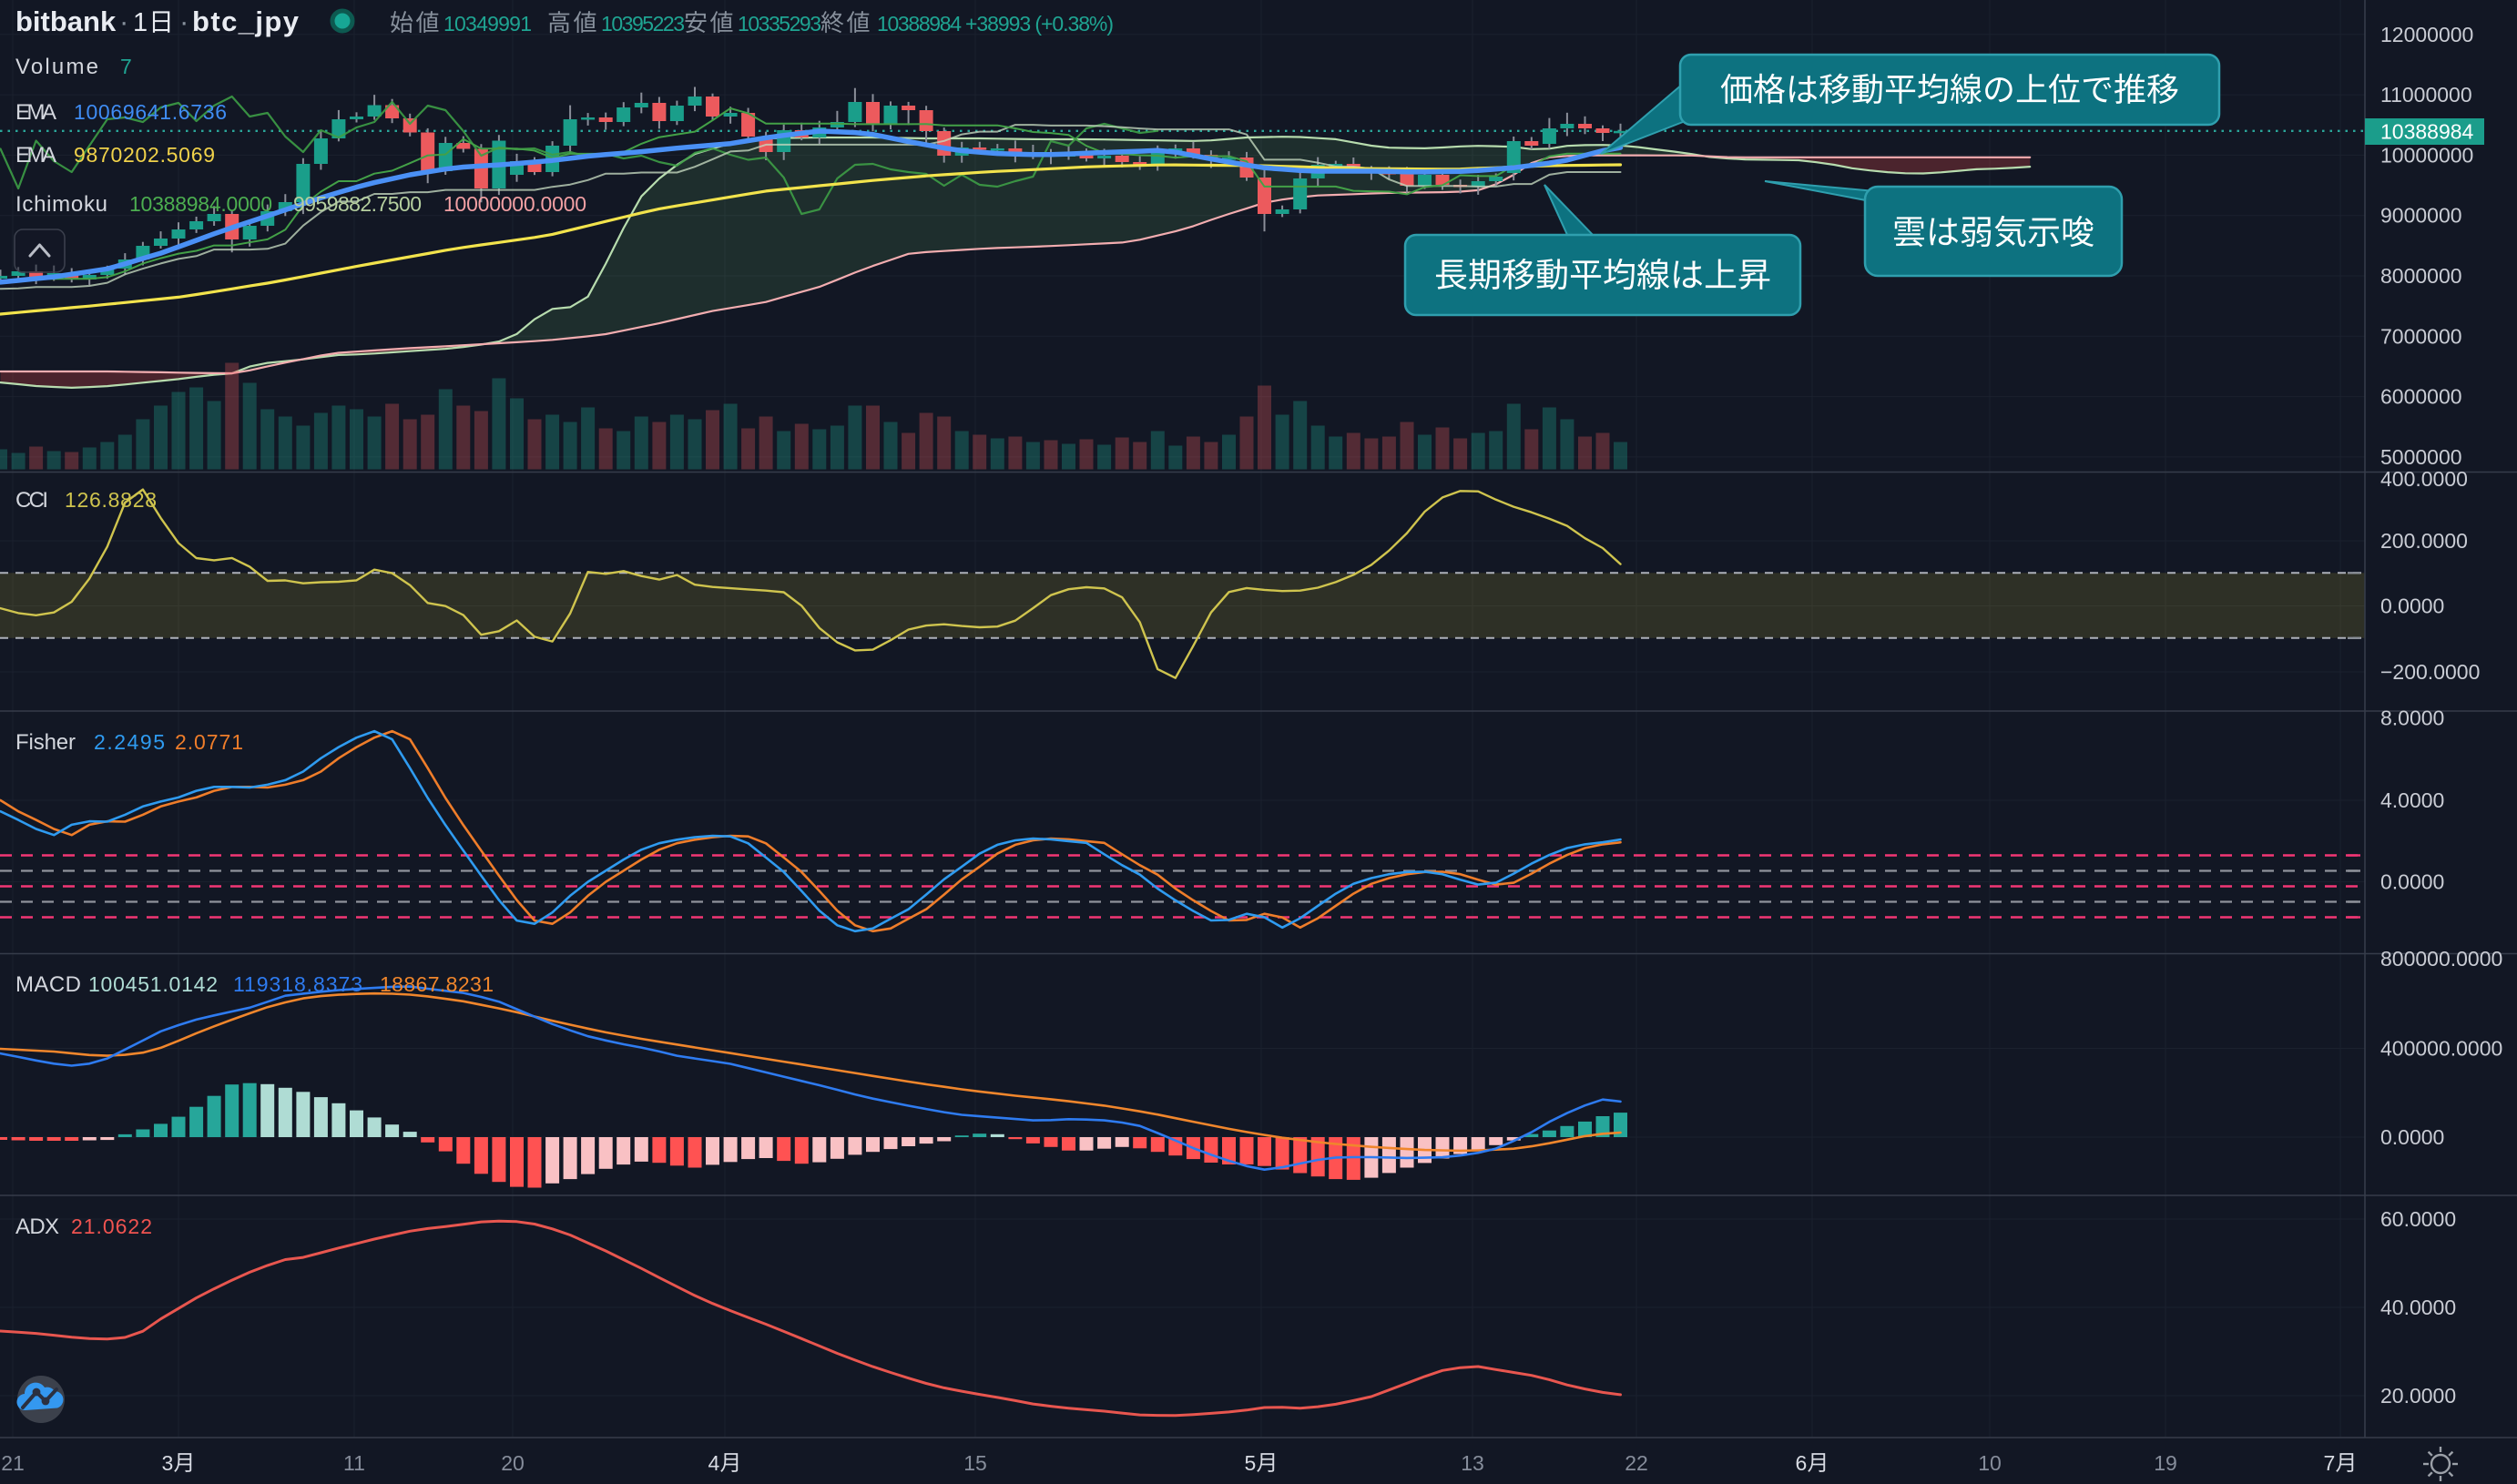  What do you see at coordinates (48, 984) in the screenshot?
I see `svg-text: MACD` at bounding box center [48, 984].